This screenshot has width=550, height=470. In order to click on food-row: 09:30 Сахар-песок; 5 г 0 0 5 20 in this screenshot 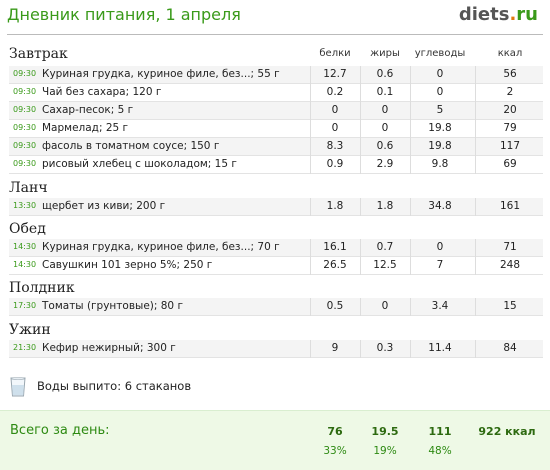, I will do `click(276, 111)`.